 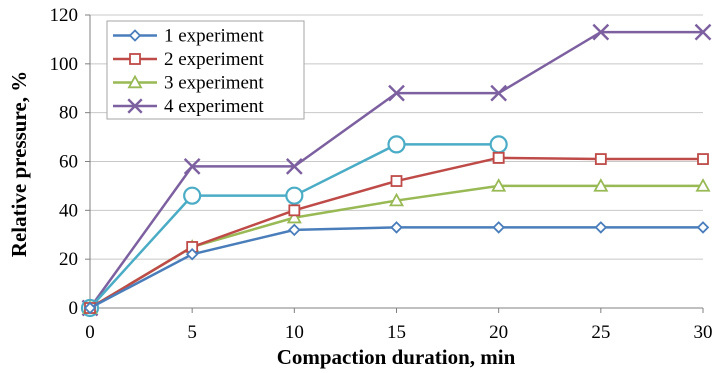 I want to click on y-tick-label-80: 80, so click(x=68, y=113).